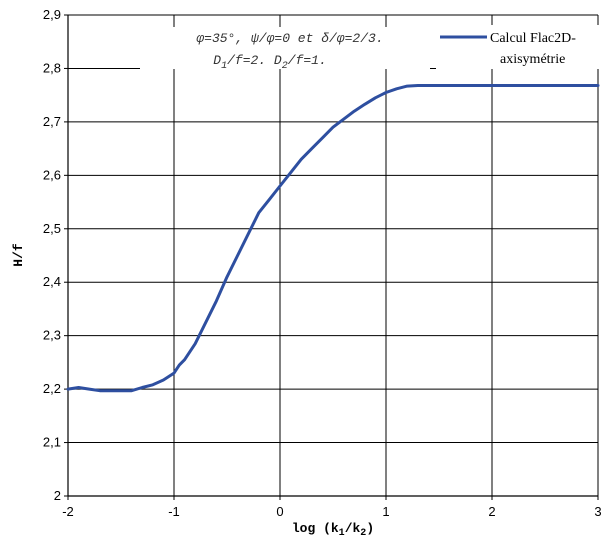 This screenshot has height=543, width=603. What do you see at coordinates (18, 255) in the screenshot?
I see `y-axis-title: H/f` at bounding box center [18, 255].